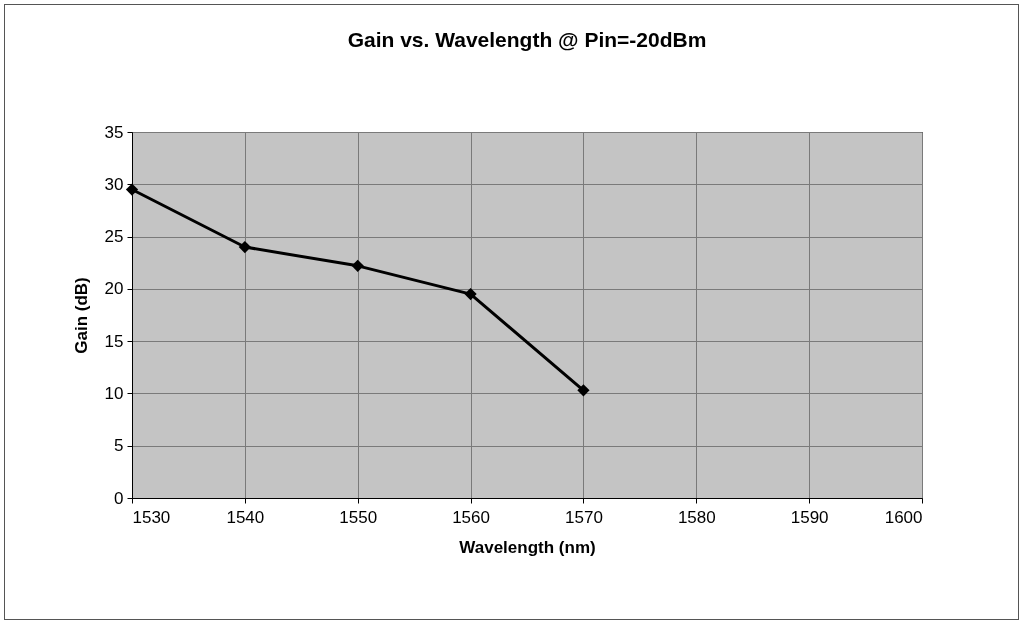  What do you see at coordinates (81, 315) in the screenshot?
I see `y-axis-title: Gain (dB)` at bounding box center [81, 315].